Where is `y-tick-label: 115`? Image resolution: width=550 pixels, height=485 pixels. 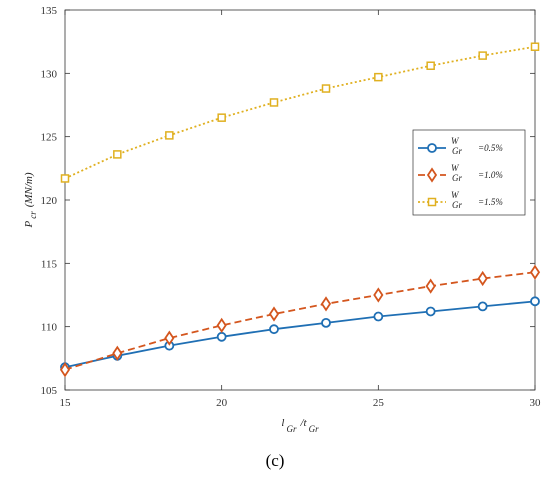 y-tick-label: 115 is located at coordinates (49, 264).